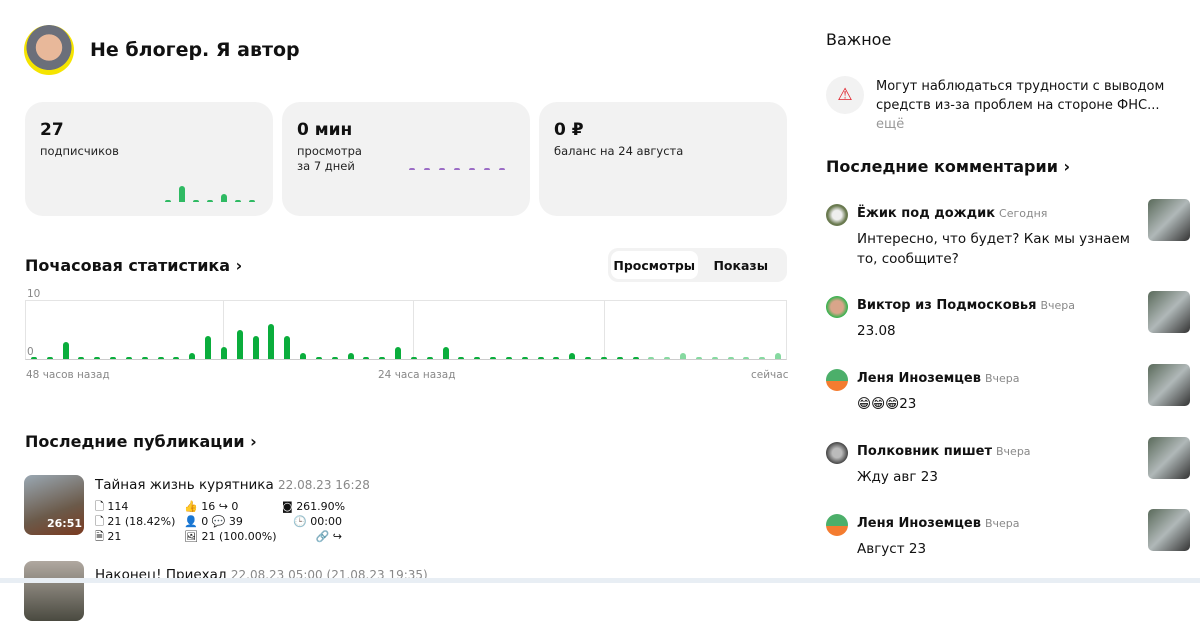 The image size is (1200, 621). What do you see at coordinates (887, 404) in the screenshot?
I see `comment-text: 😁😁😁23` at bounding box center [887, 404].